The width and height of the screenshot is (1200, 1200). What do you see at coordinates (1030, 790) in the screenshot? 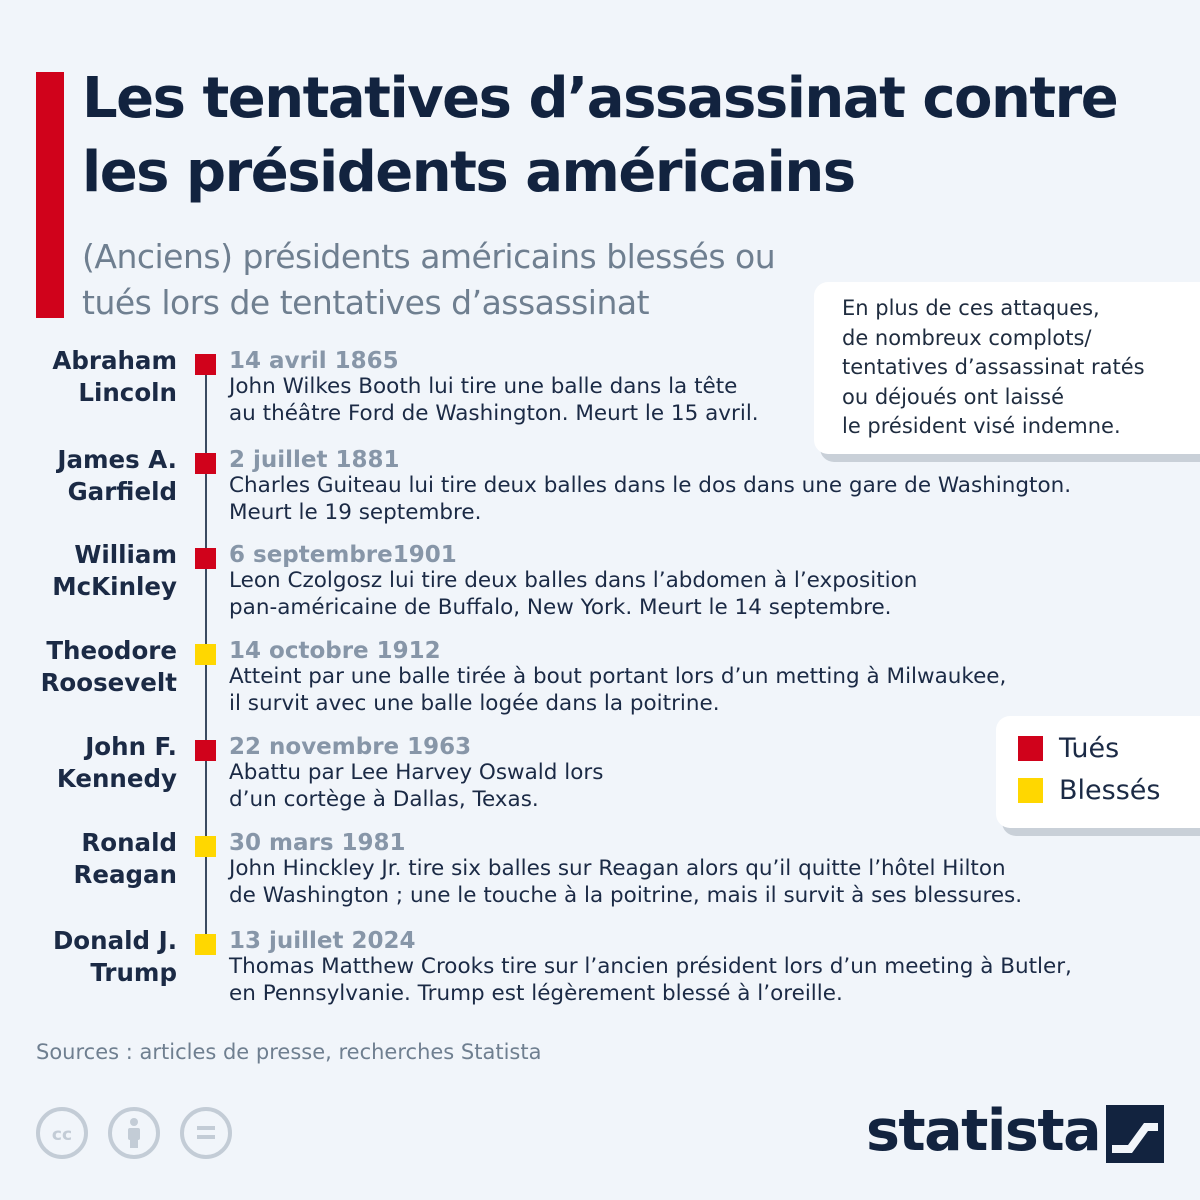
I see `wounded-swatch` at bounding box center [1030, 790].